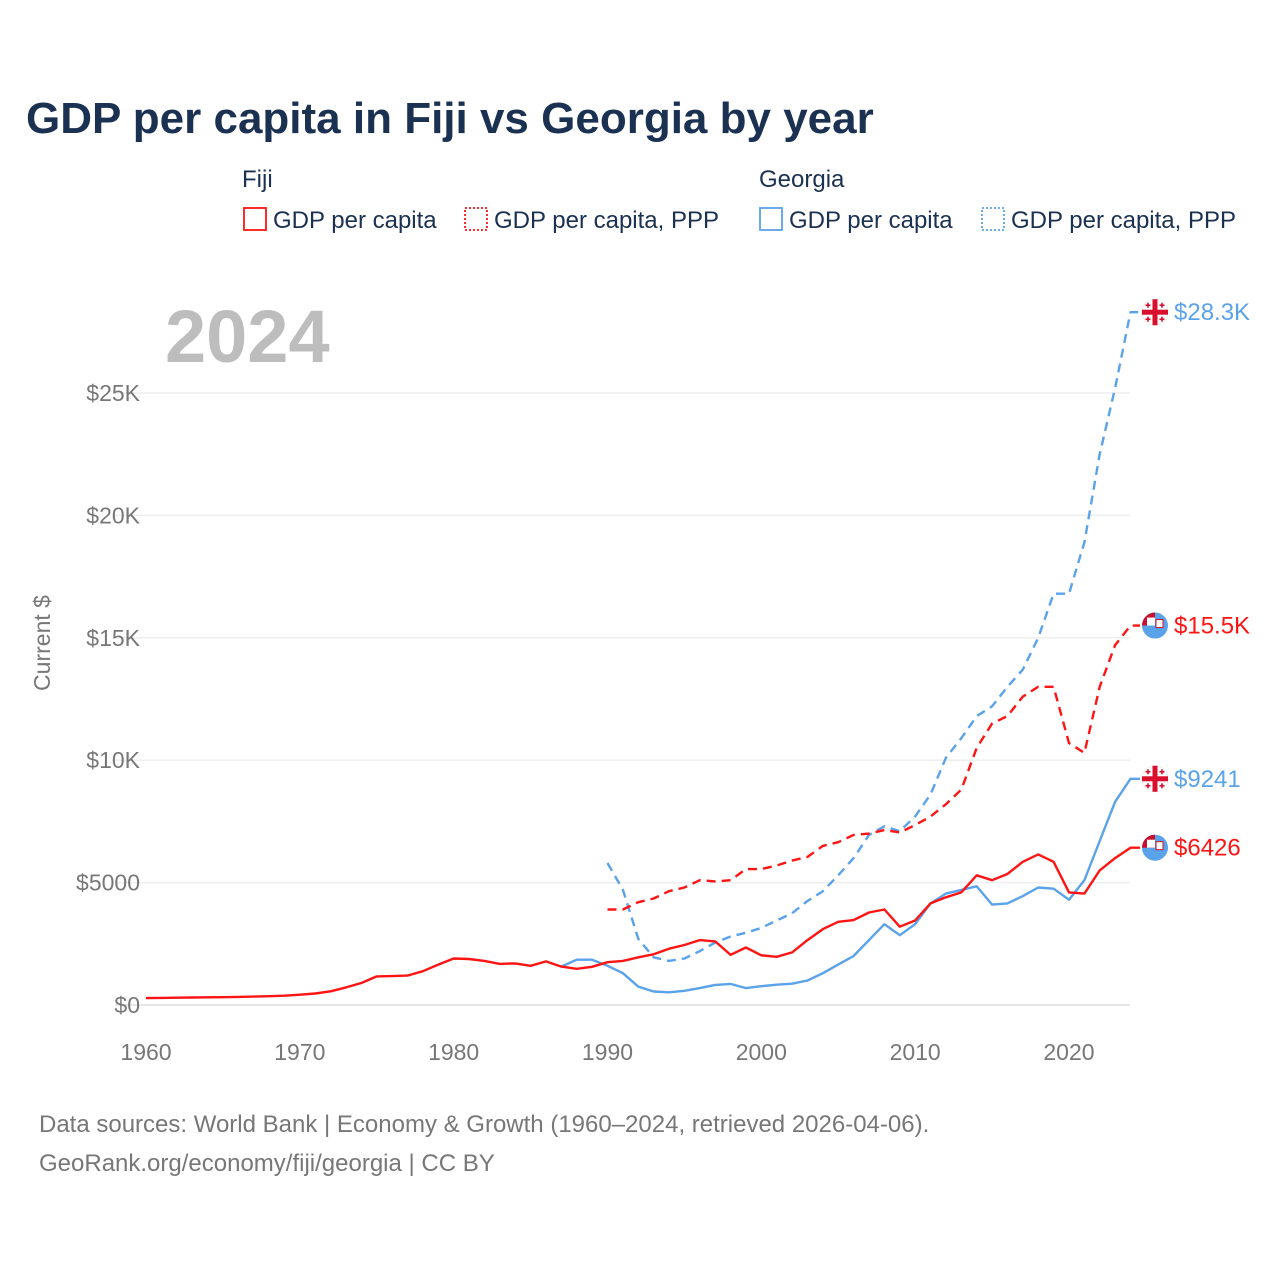 The height and width of the screenshot is (1280, 1280). Describe the element at coordinates (113, 393) in the screenshot. I see `y-tick-label: $25K` at that location.